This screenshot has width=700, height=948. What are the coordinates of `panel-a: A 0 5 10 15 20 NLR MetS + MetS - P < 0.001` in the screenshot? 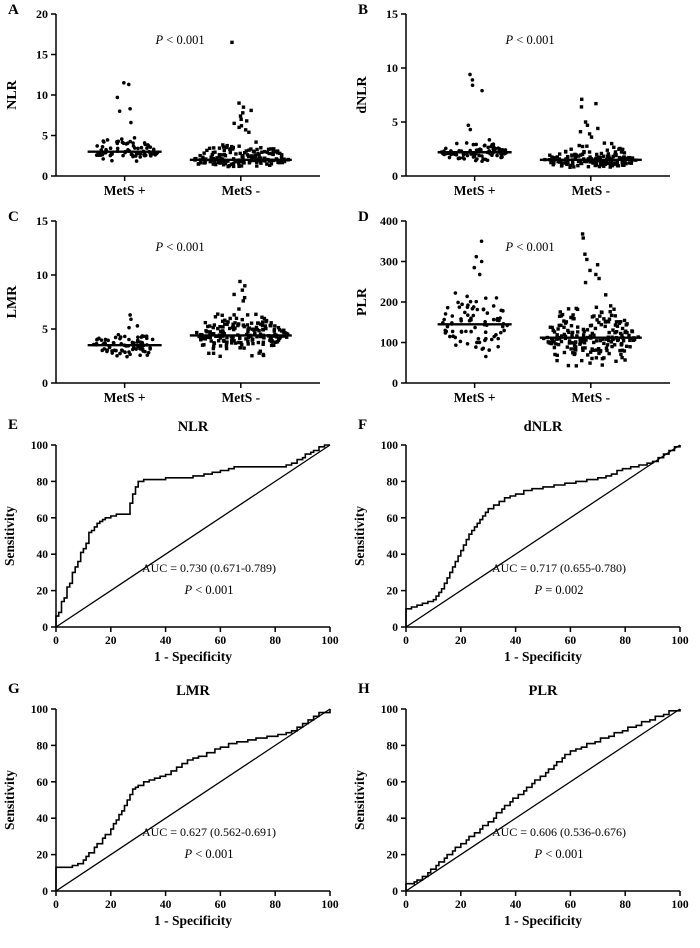 It's located at (175, 103).